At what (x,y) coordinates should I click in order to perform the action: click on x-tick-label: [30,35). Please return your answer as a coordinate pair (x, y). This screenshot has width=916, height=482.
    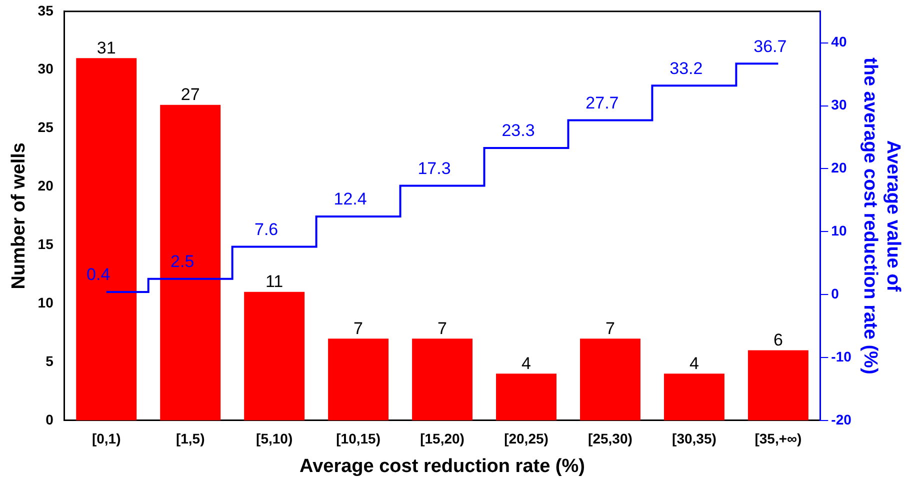
    Looking at the image, I should click on (694, 438).